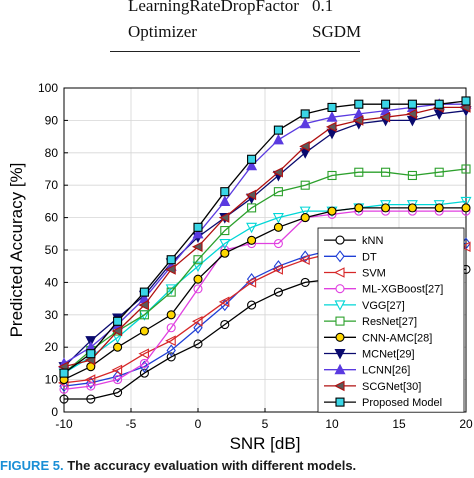 Image resolution: width=474 pixels, height=478 pixels. I want to click on y-axis-label: Predicted Accuracy [%], so click(16, 250).